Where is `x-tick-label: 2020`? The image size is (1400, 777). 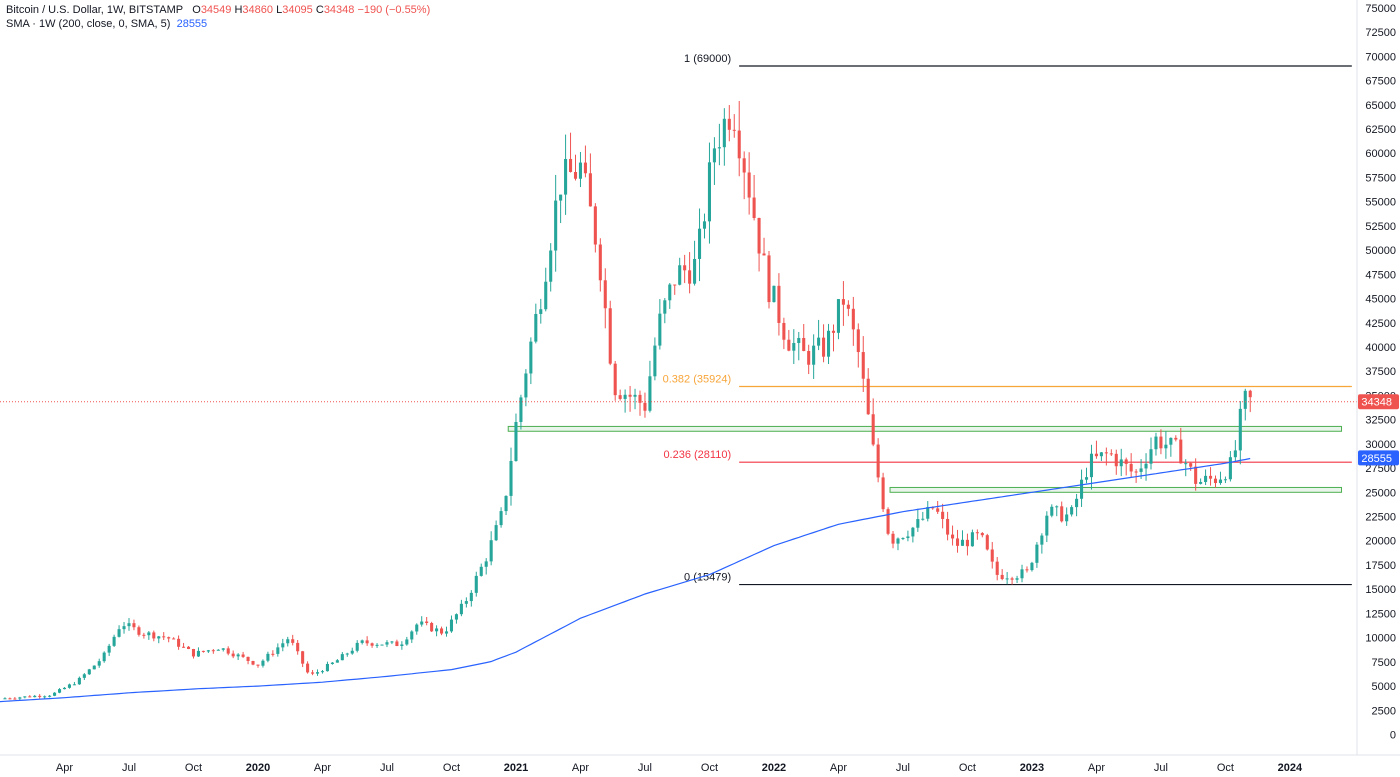 x-tick-label: 2020 is located at coordinates (258, 768).